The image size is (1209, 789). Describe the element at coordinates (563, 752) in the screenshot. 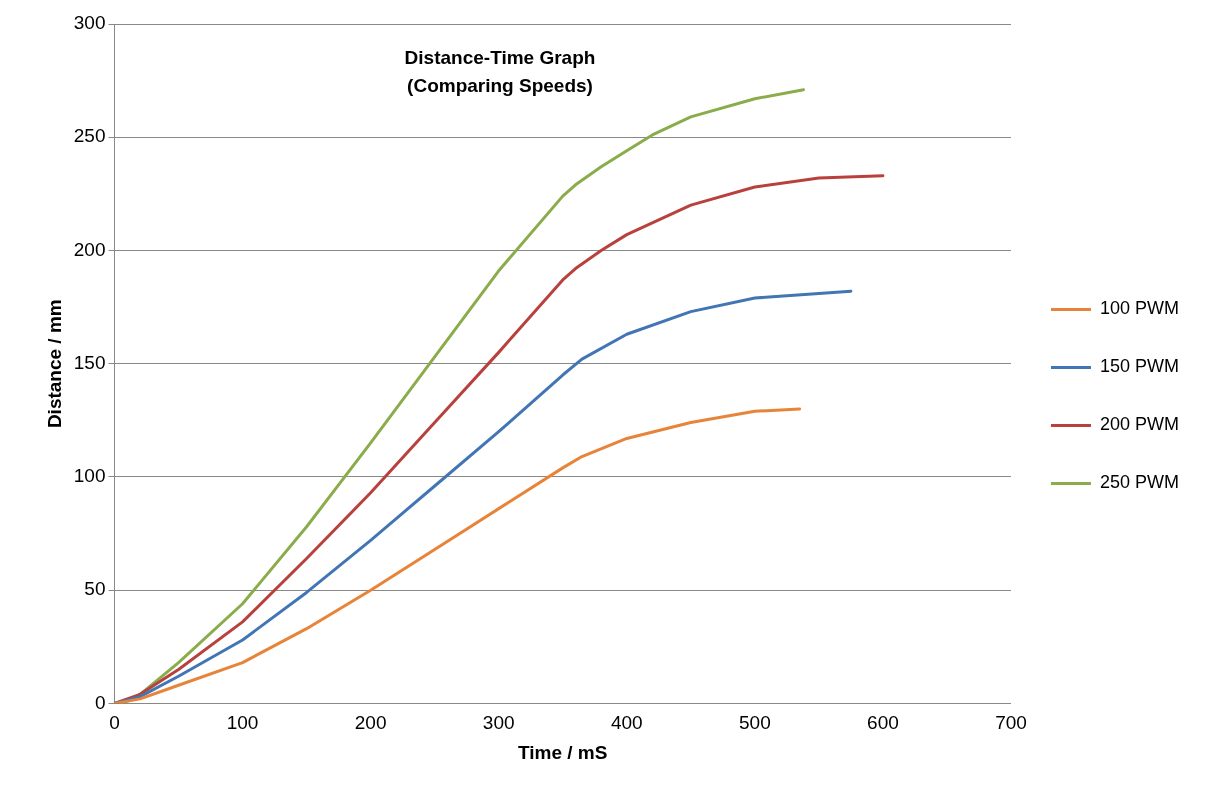

I see `x-axis-title: Time / mS` at that location.